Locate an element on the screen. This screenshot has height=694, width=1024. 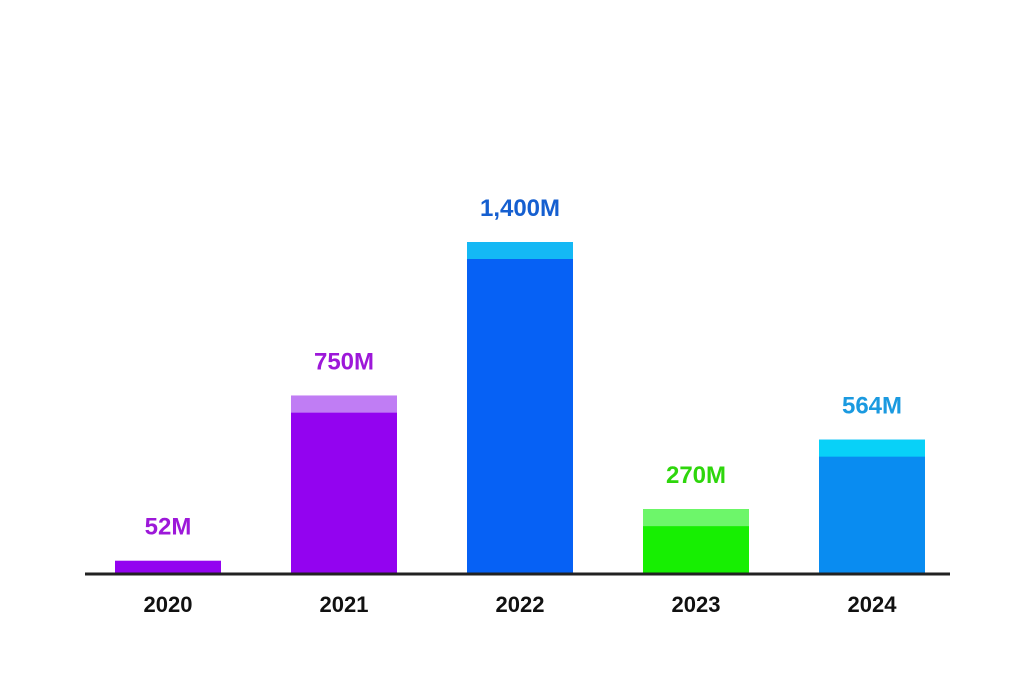
data-label-2023: 270M is located at coordinates (696, 475).